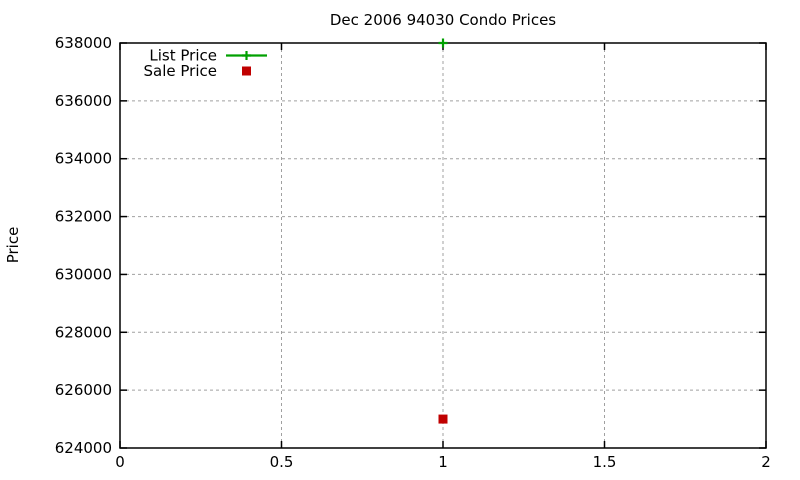 This screenshot has width=800, height=480. I want to click on x-tick-label: 1.5, so click(605, 462).